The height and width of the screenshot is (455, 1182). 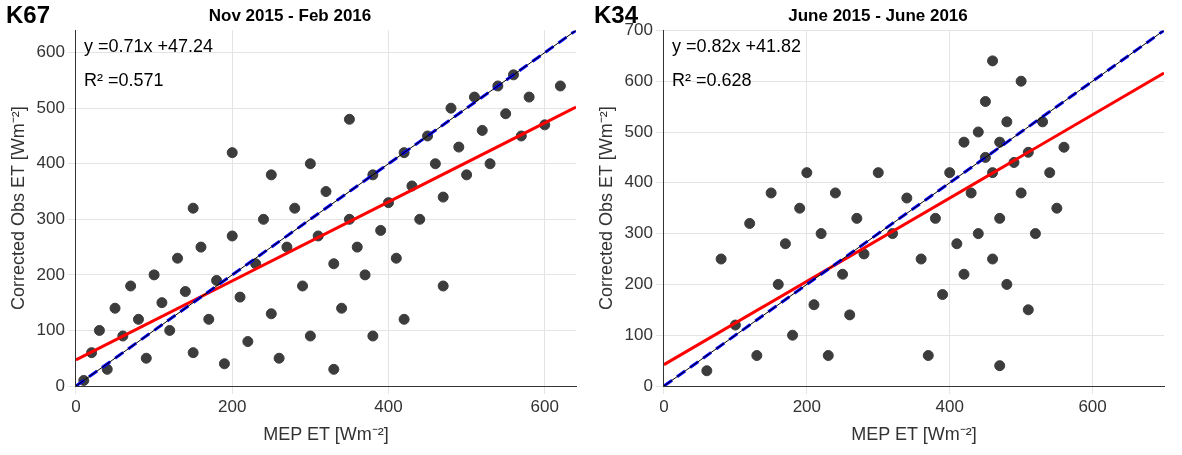 What do you see at coordinates (711, 80) in the screenshot?
I see `annotation: R² =0.628` at bounding box center [711, 80].